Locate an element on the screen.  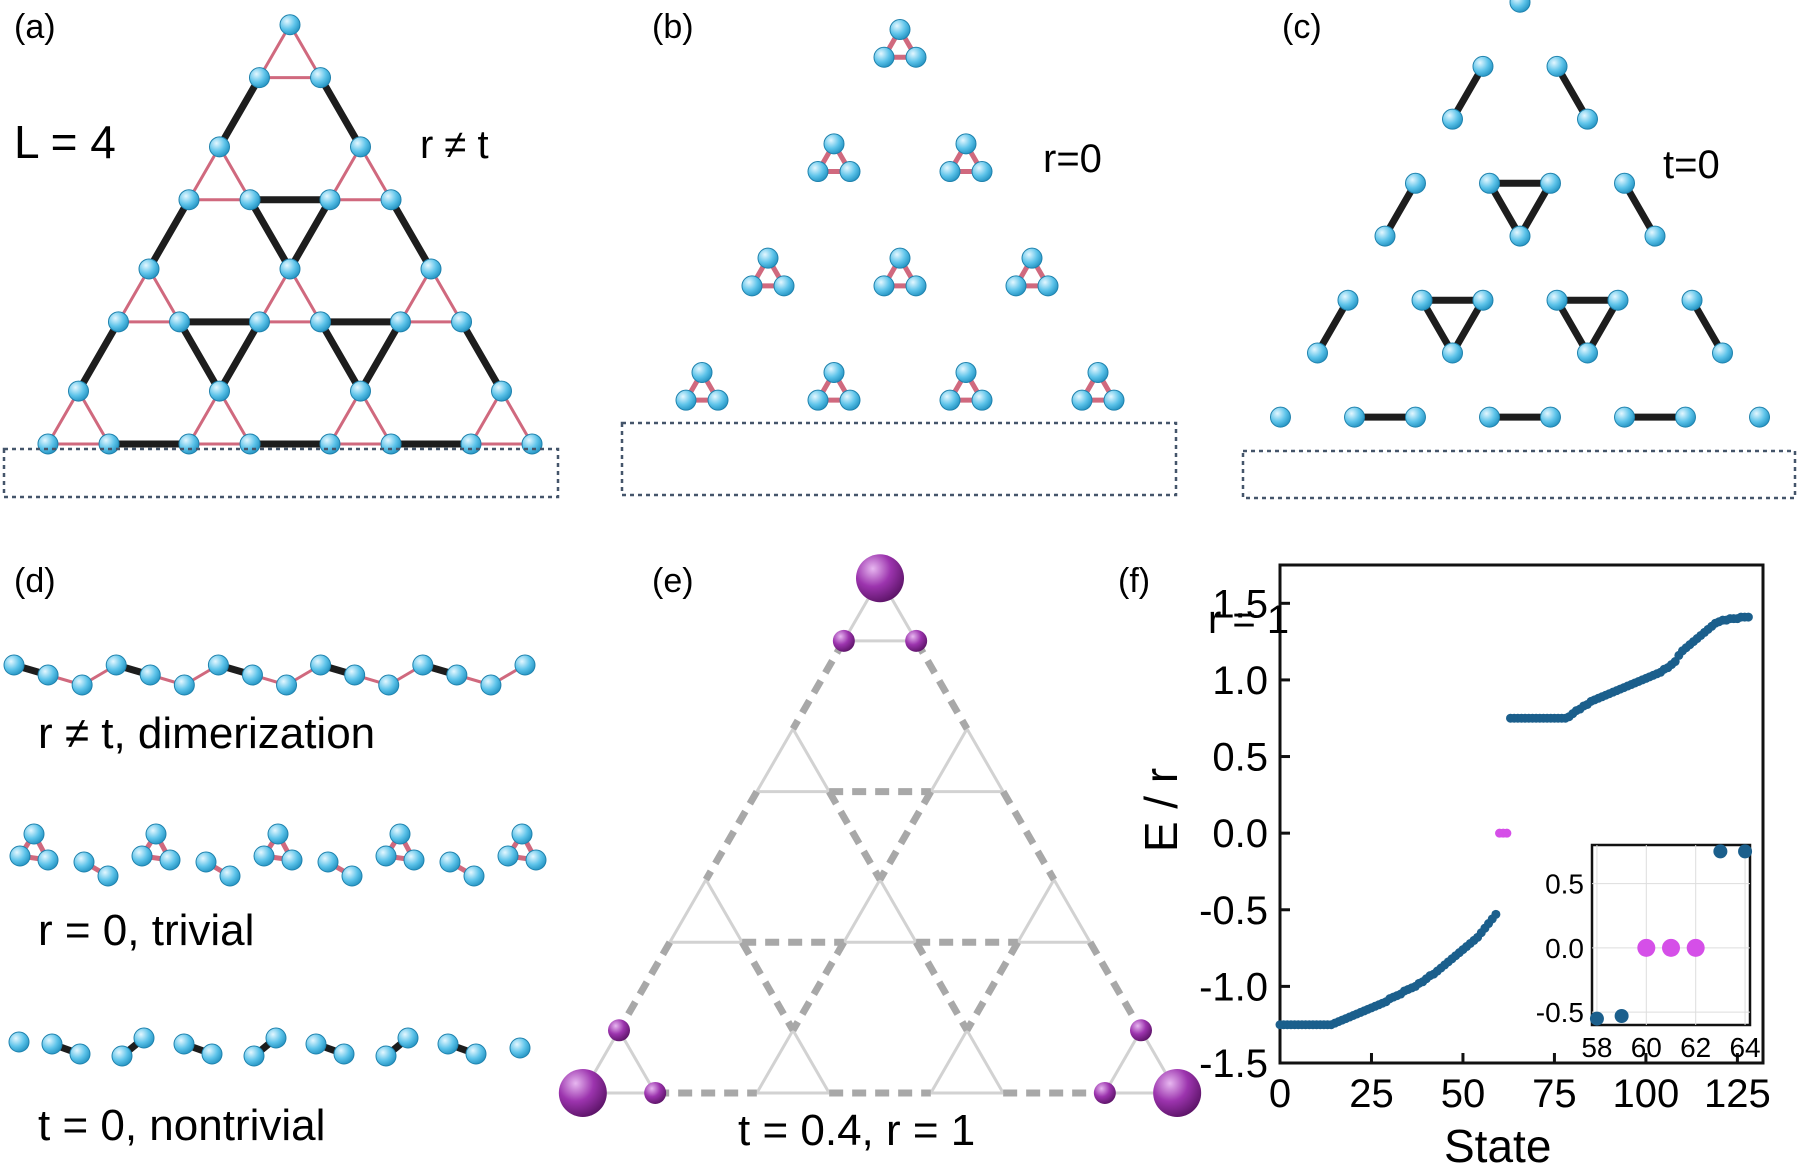
chain-caption-trivial: r = 0, trivial is located at coordinates (146, 930).